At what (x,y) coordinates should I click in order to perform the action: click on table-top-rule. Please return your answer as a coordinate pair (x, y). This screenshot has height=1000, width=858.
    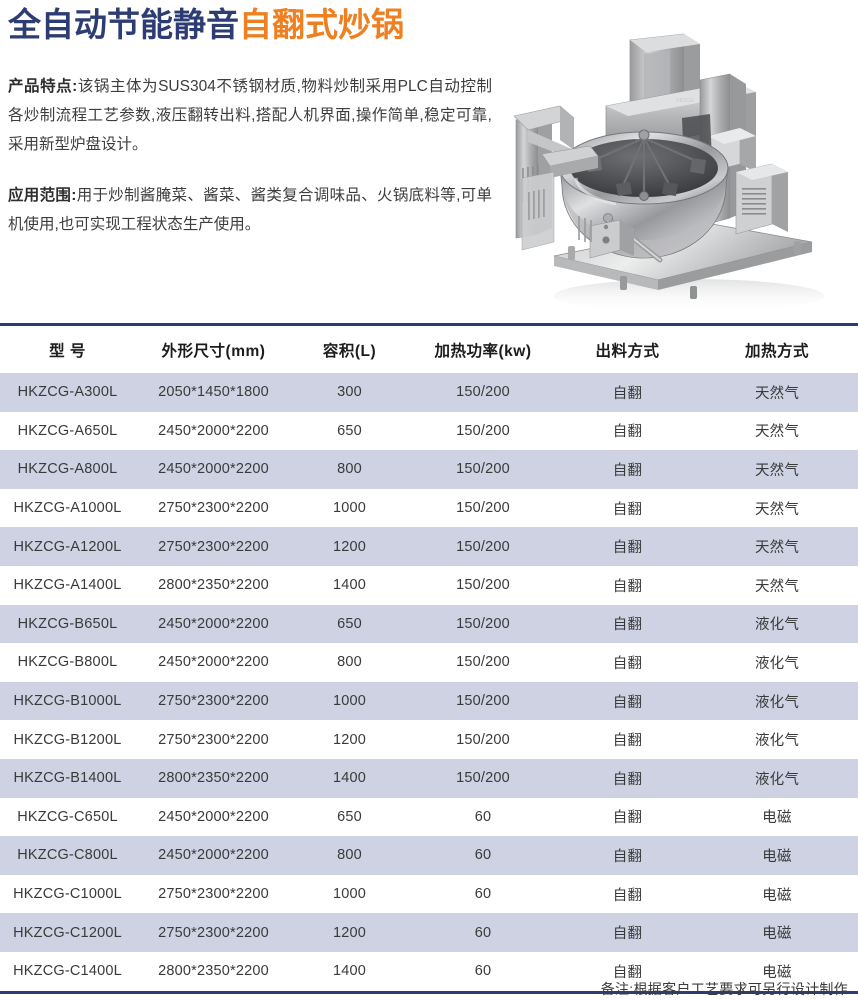
    Looking at the image, I should click on (429, 324).